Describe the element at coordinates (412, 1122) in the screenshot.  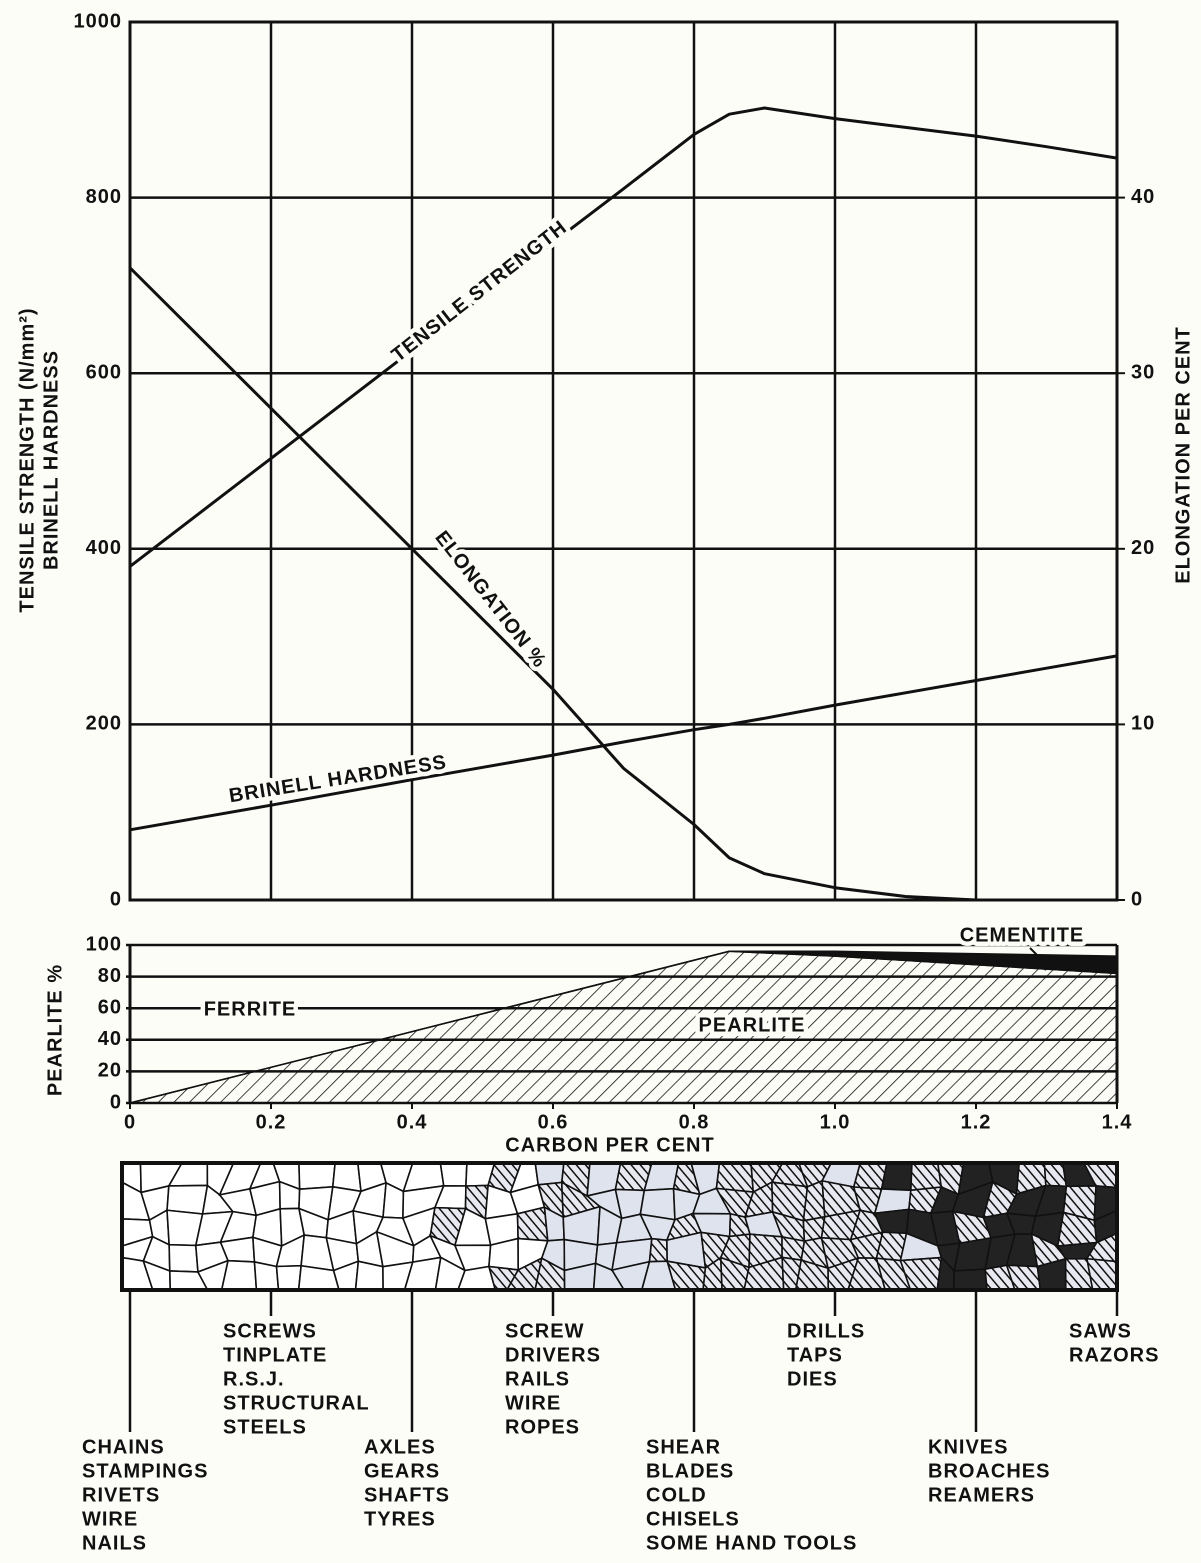
I see `x-tick-label: 0.4` at that location.